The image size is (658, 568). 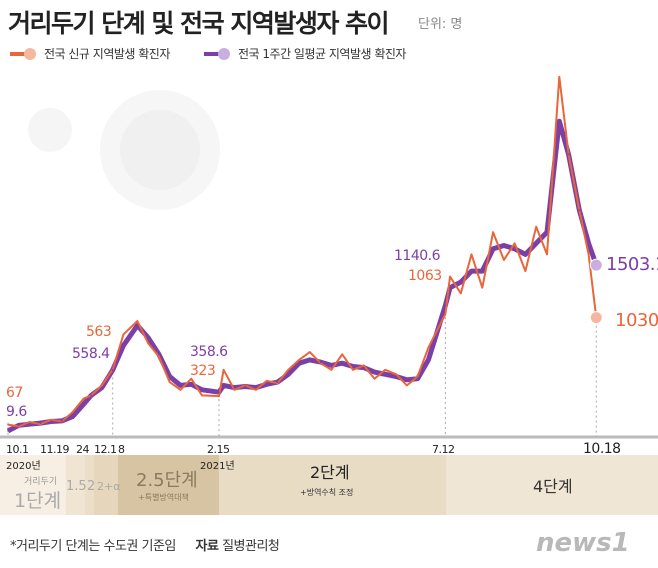 I want to click on annotation-avg: 1140.6, so click(x=417, y=256).